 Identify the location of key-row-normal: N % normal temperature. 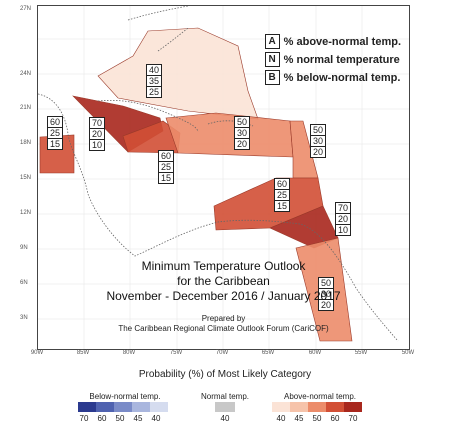
(332, 59).